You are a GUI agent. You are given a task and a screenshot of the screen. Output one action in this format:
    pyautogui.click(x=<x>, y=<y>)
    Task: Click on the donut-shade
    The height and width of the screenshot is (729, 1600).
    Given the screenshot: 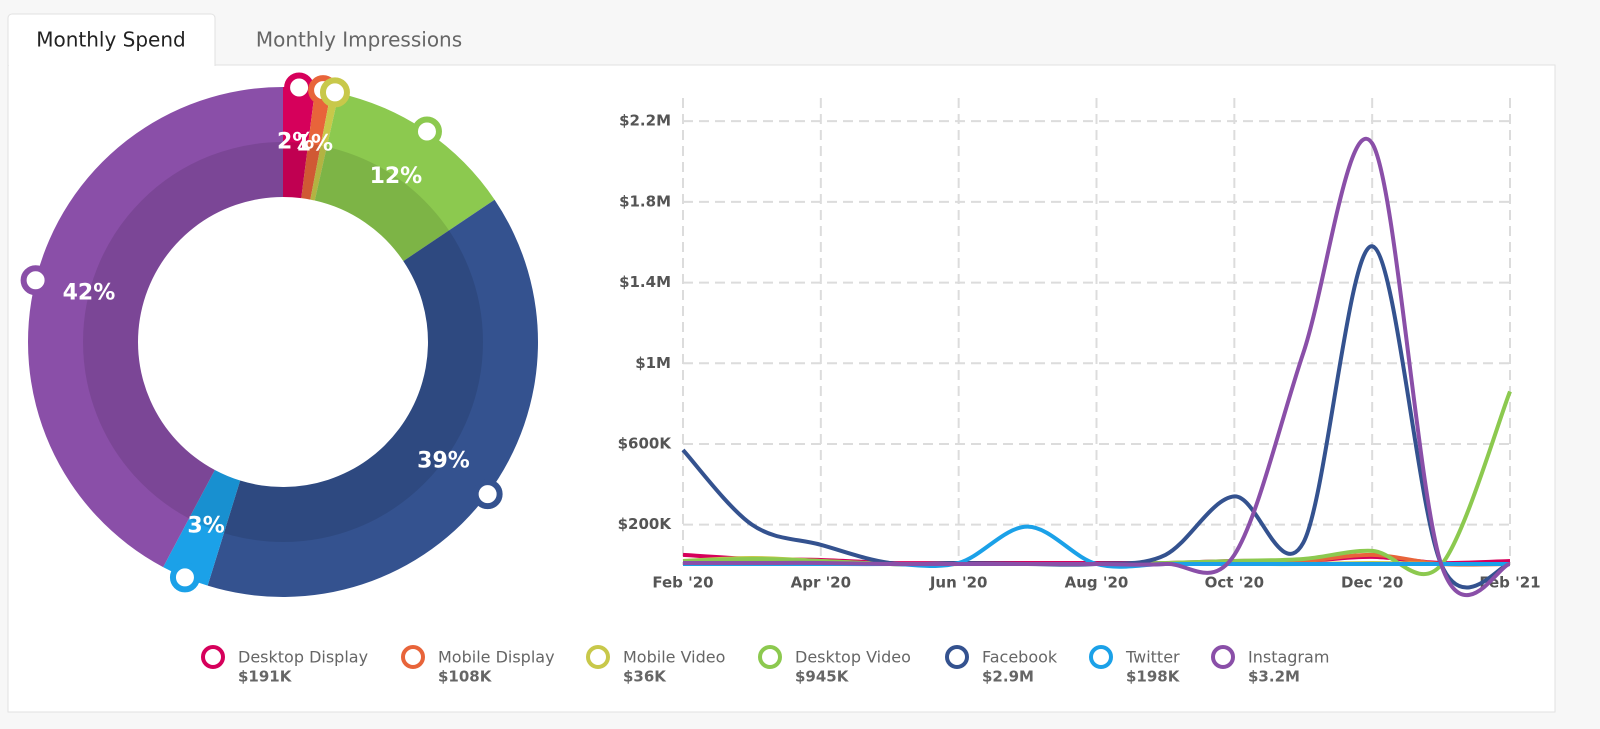 What is the action you would take?
    pyautogui.click(x=283, y=342)
    